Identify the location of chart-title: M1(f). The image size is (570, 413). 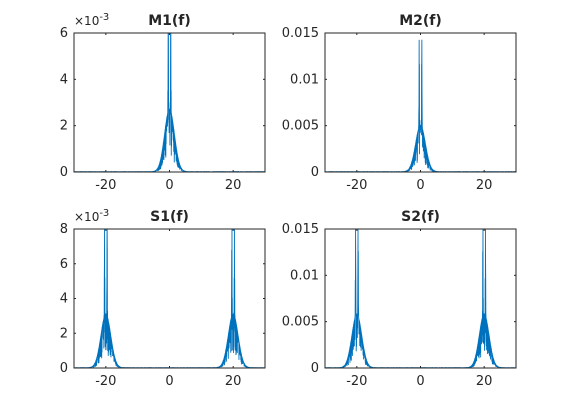
(169, 21).